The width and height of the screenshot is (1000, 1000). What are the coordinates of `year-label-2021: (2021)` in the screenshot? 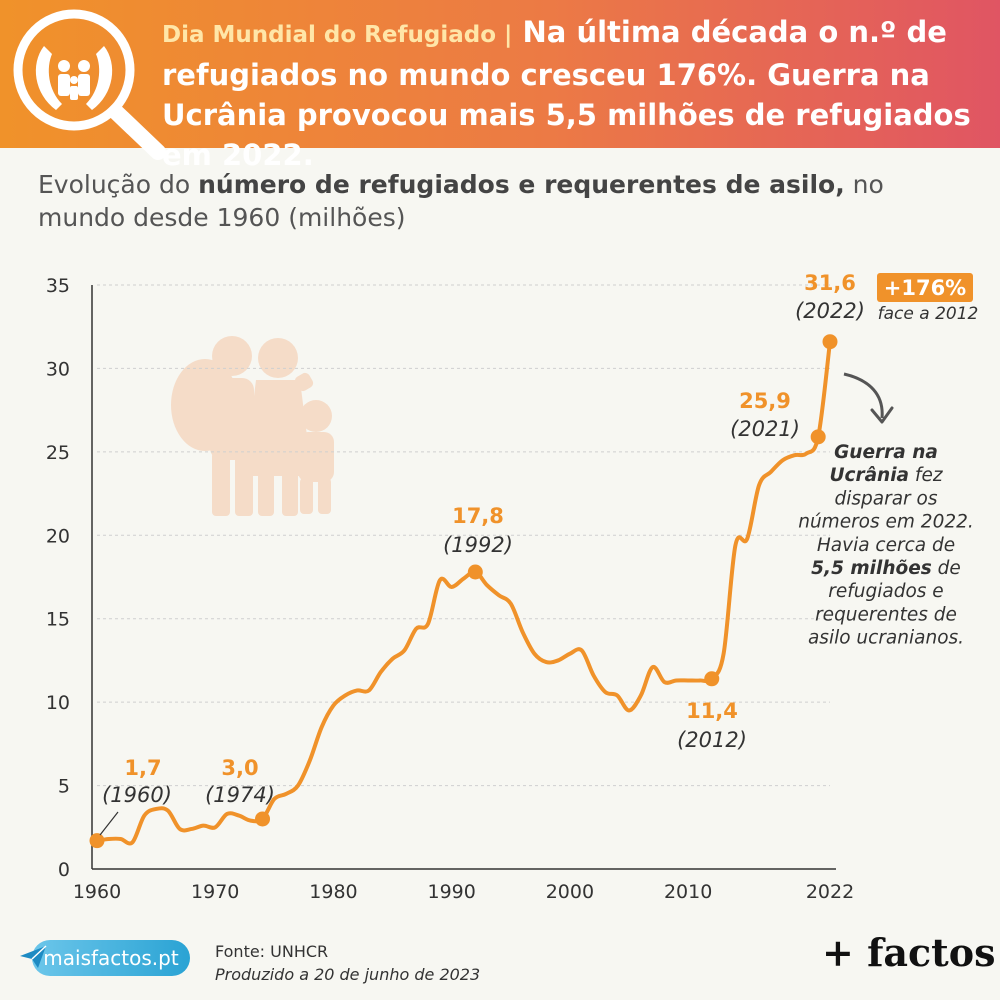 It's located at (765, 429).